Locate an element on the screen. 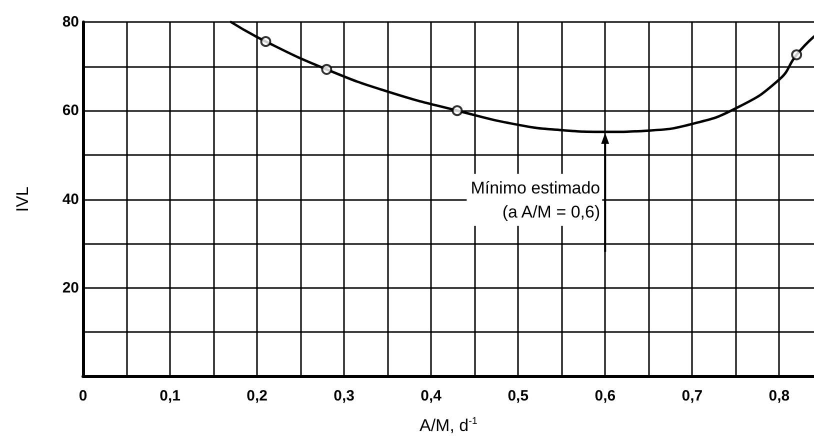  x-tick-label: 0,1 is located at coordinates (170, 396).